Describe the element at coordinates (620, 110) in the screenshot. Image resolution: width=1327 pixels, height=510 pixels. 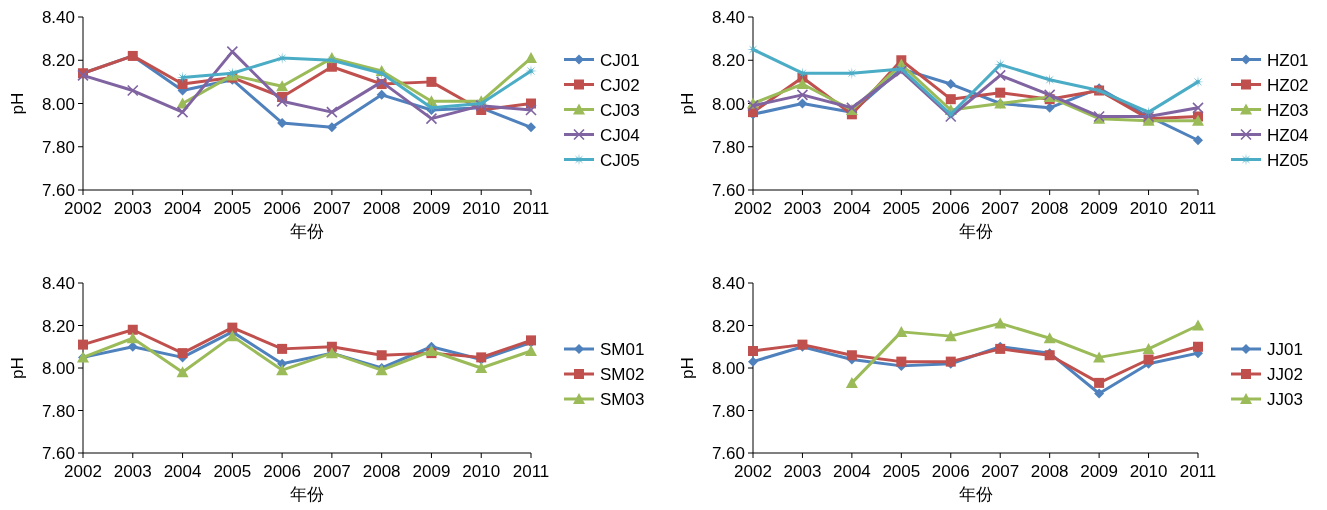
I see `legend-label: CJ03` at that location.